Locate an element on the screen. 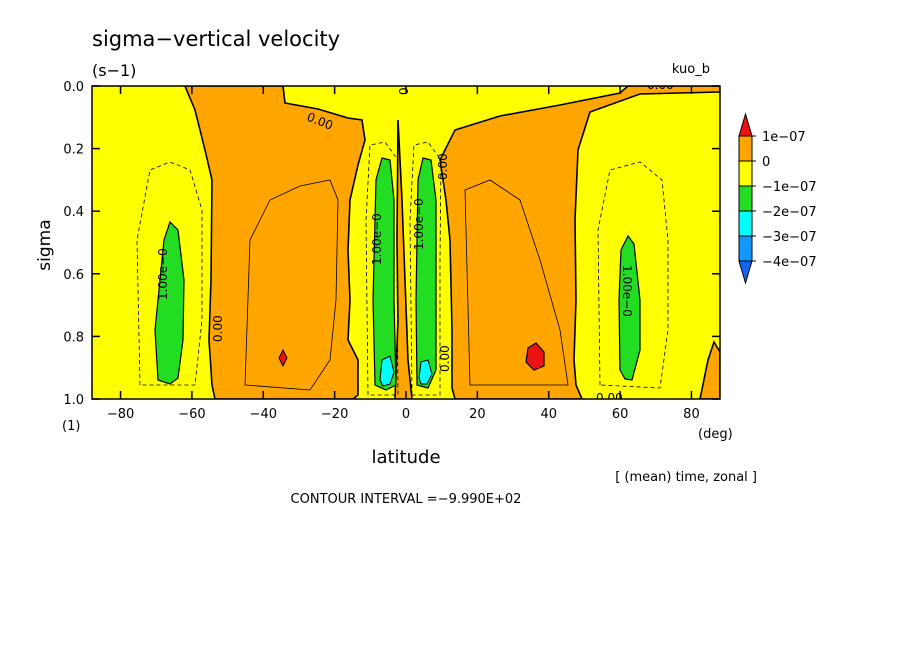 The width and height of the screenshot is (904, 654). x-tick-label: −20 is located at coordinates (334, 414).